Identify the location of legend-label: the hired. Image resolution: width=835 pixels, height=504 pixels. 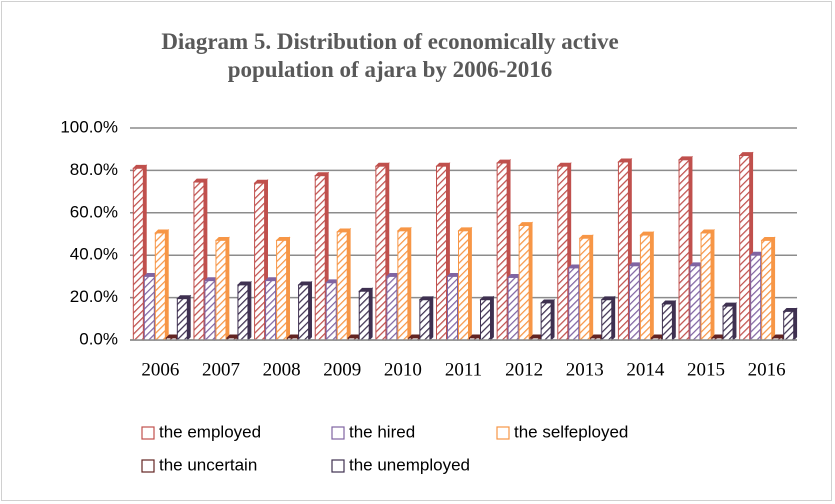
(382, 431).